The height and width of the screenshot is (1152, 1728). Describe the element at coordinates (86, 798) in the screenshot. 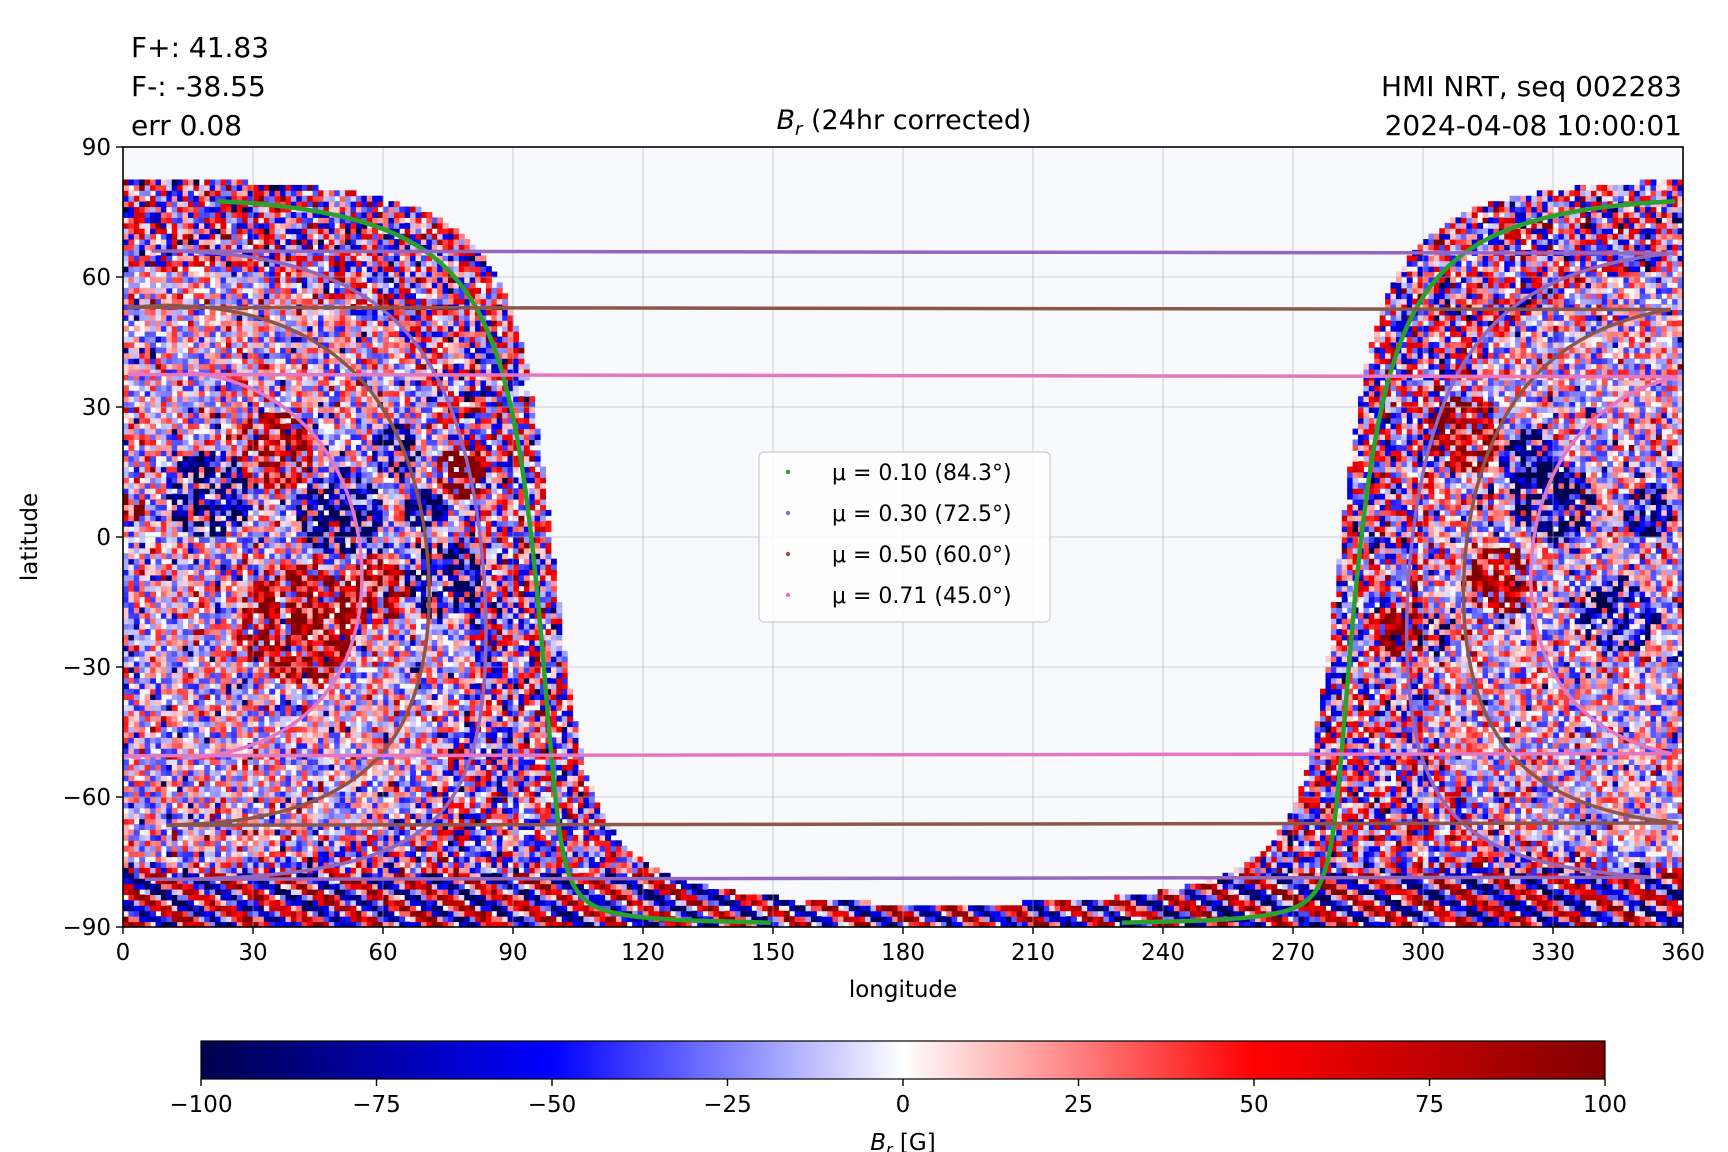

I see `y-tick-label: −60` at that location.